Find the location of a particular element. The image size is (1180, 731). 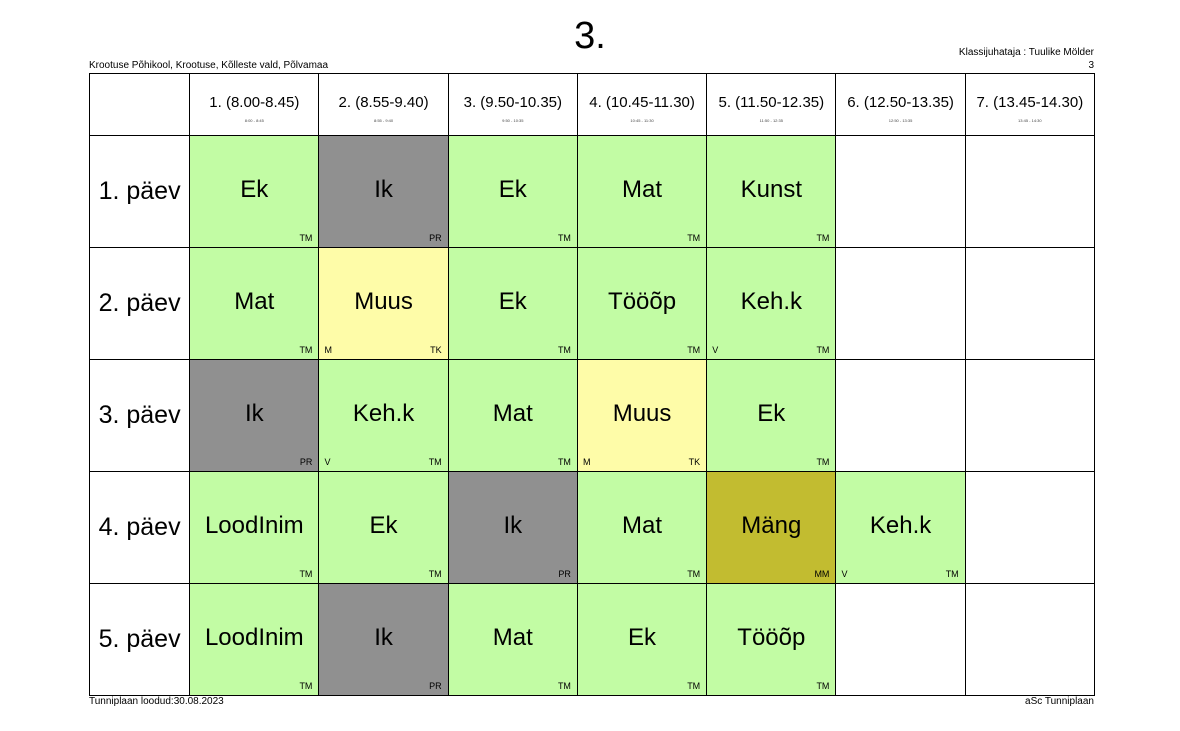

period-time: 8:00 - 8:45 is located at coordinates (254, 120).